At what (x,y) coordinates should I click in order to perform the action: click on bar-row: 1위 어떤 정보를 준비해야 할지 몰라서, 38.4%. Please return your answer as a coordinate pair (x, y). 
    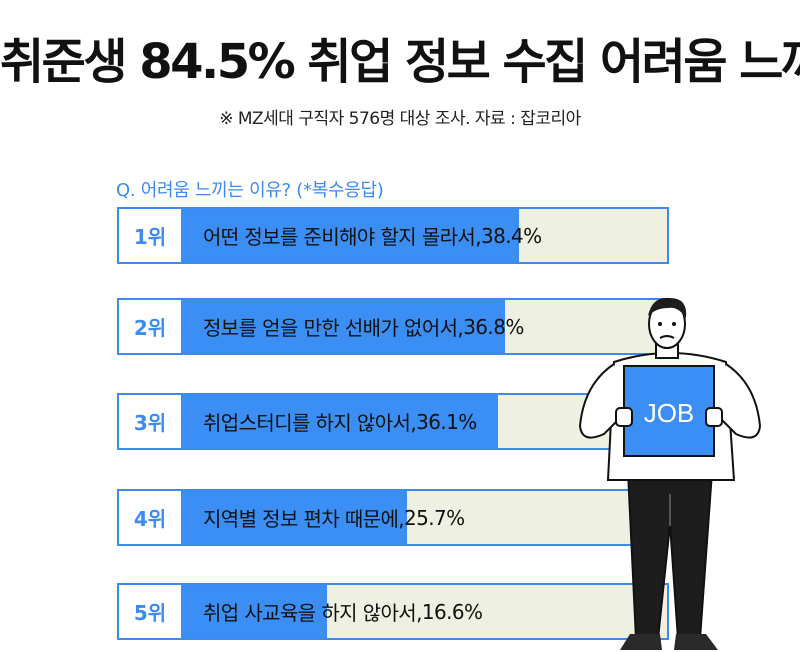
    Looking at the image, I should click on (393, 235).